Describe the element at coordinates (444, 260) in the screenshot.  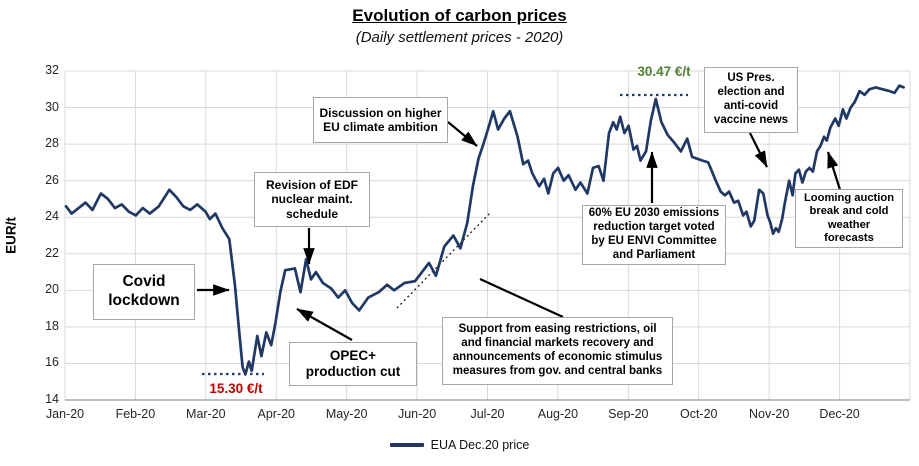
I see `trend-dotted-line` at that location.